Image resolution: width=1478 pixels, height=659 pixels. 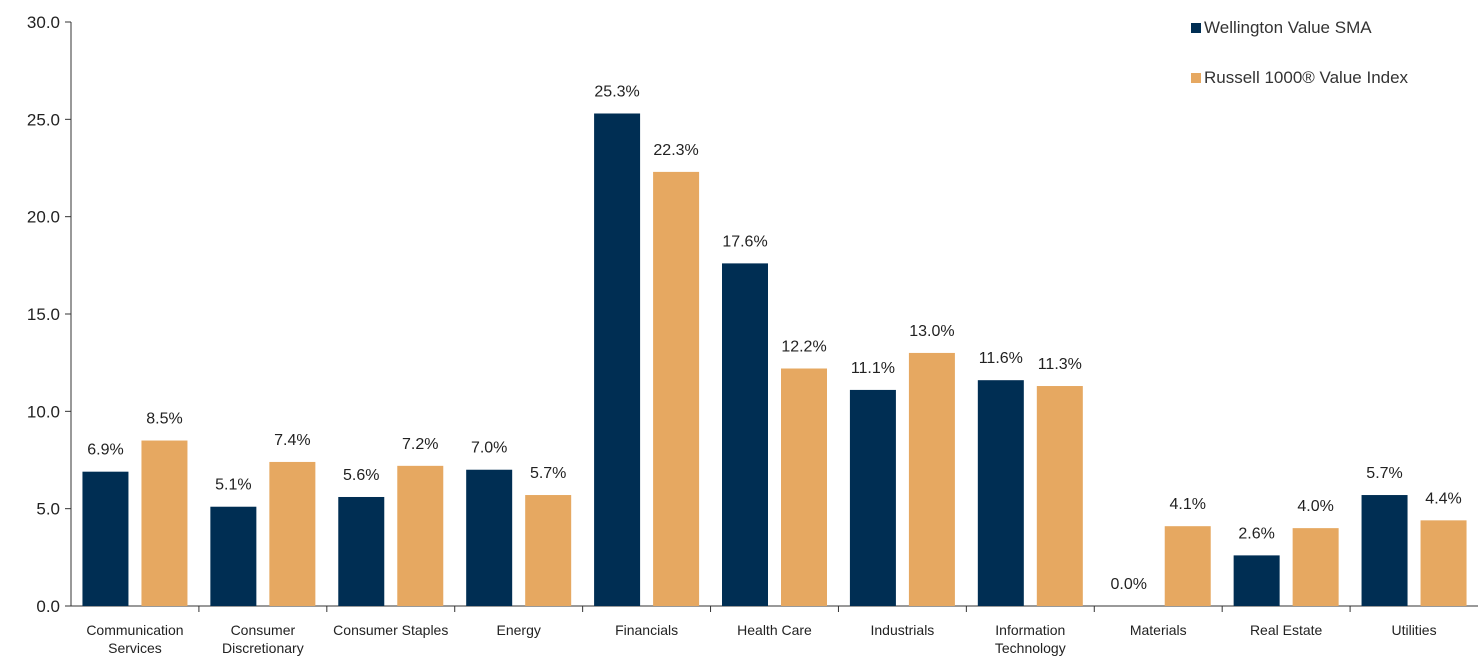 What do you see at coordinates (43, 22) in the screenshot?
I see `y-tick-label: 30.0` at bounding box center [43, 22].